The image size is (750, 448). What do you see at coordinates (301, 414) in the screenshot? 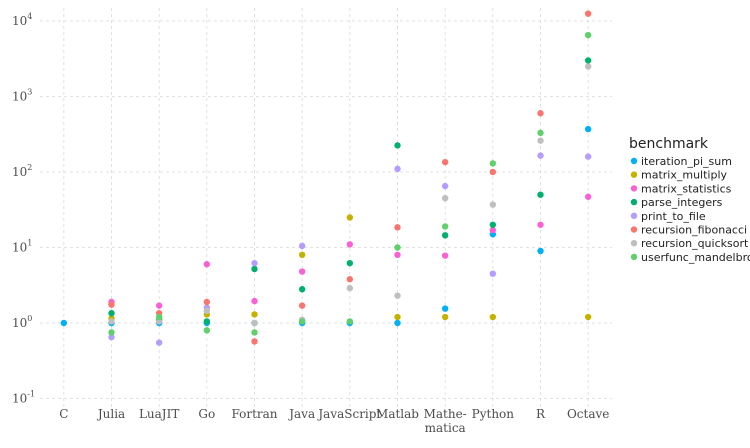
I see `x-tick-label: Java` at bounding box center [301, 414].